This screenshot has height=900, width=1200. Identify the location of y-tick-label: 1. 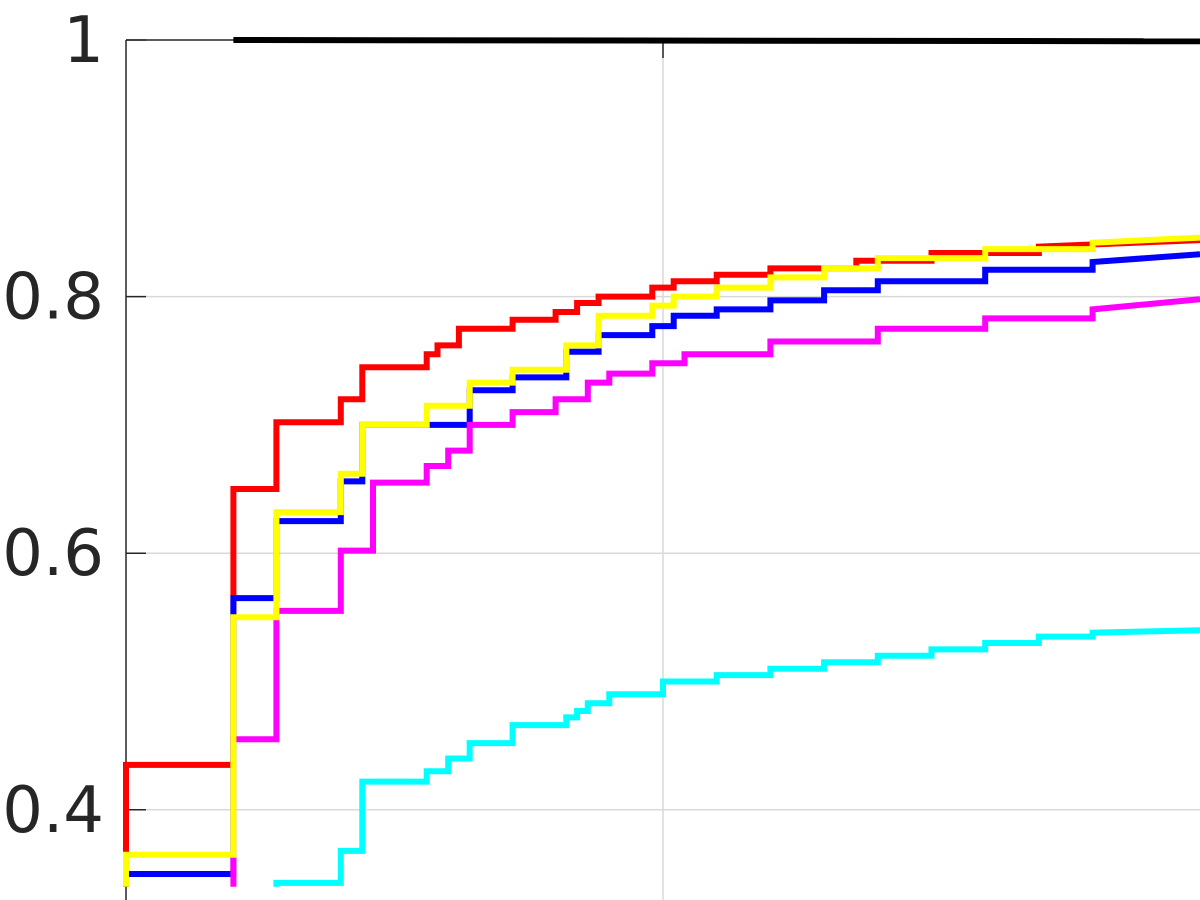
(83, 41).